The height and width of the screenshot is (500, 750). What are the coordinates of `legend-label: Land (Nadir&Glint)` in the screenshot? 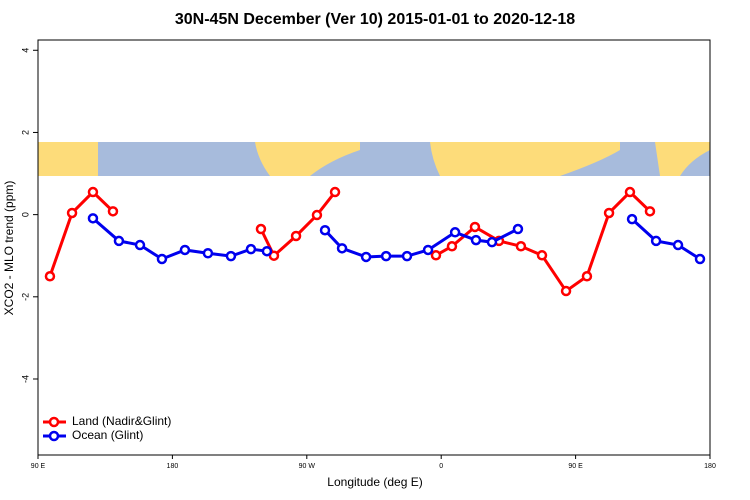 It's located at (121, 421).